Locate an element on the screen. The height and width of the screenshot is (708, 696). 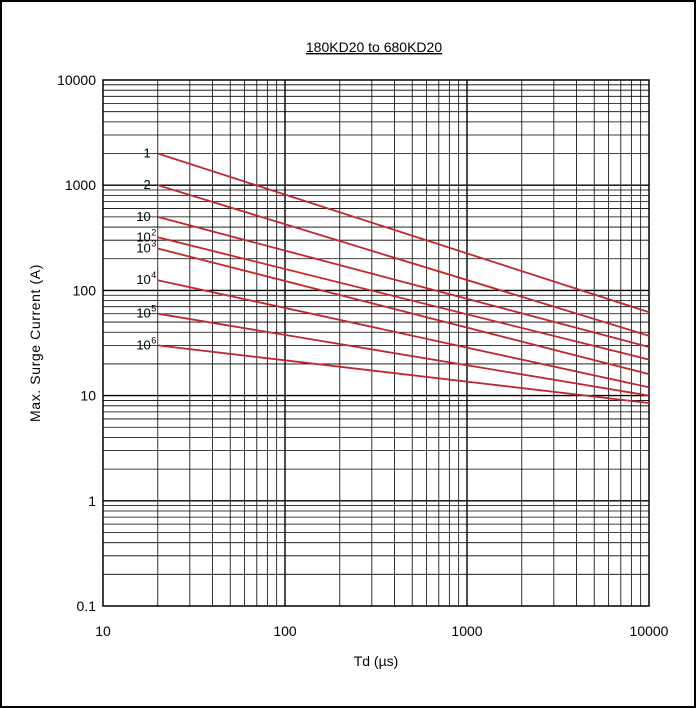
y-tick-label: 10 is located at coordinates (88, 396).